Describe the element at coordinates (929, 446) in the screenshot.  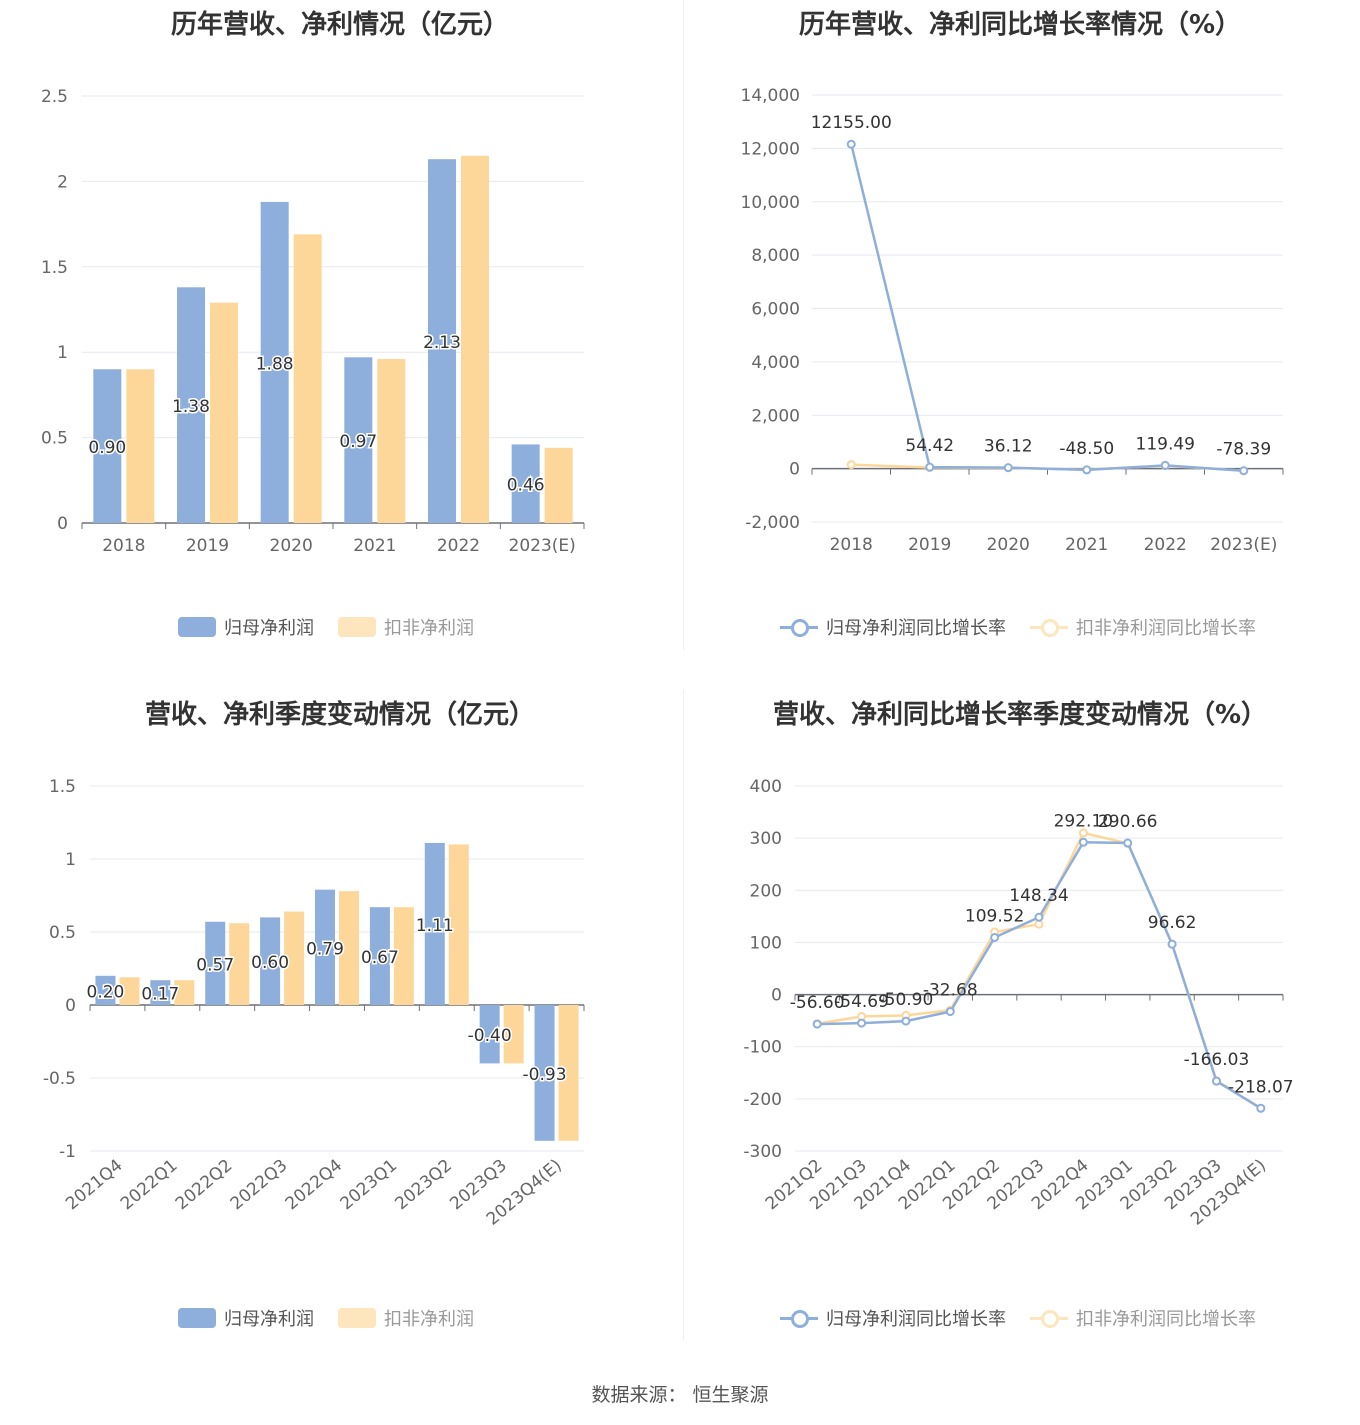
I see `data-label: 54.42` at that location.